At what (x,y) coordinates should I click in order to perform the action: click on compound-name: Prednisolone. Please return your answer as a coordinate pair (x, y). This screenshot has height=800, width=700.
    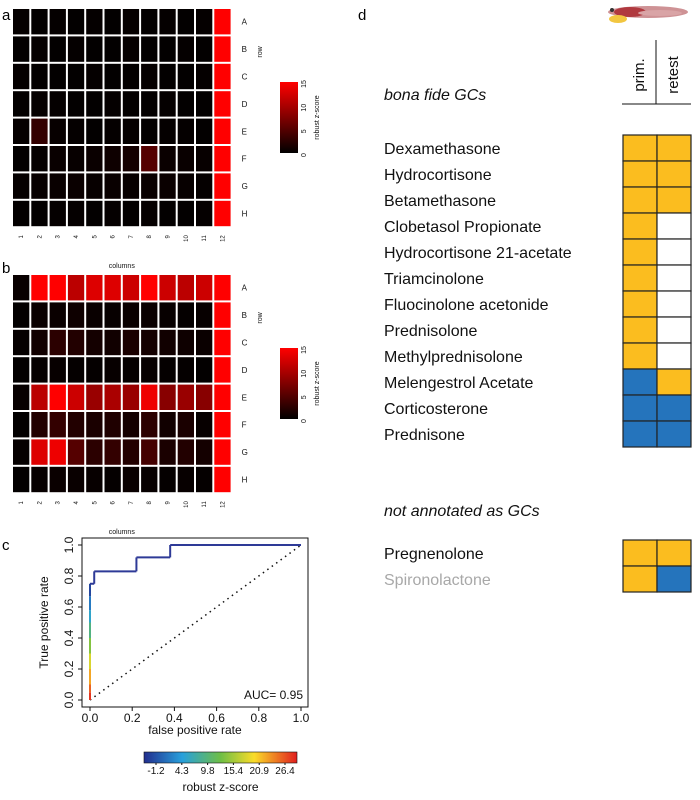
    Looking at the image, I should click on (431, 331).